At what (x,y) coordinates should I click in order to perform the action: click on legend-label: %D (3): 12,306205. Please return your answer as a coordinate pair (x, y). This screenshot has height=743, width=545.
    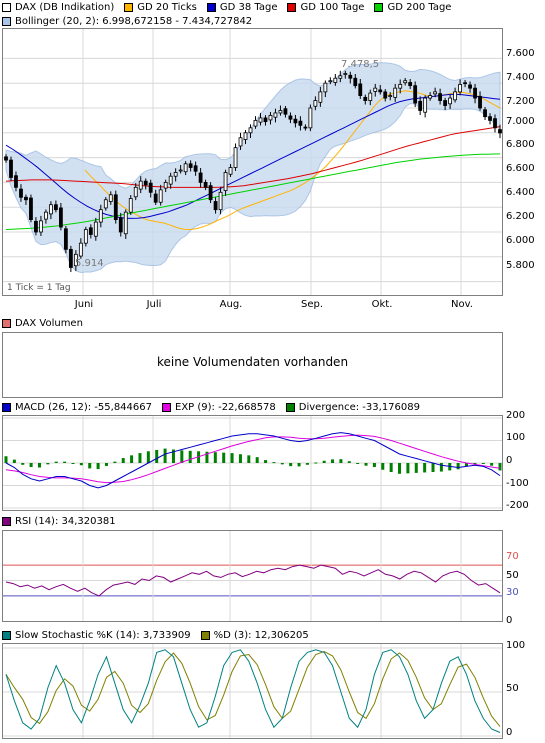
    Looking at the image, I should click on (261, 635).